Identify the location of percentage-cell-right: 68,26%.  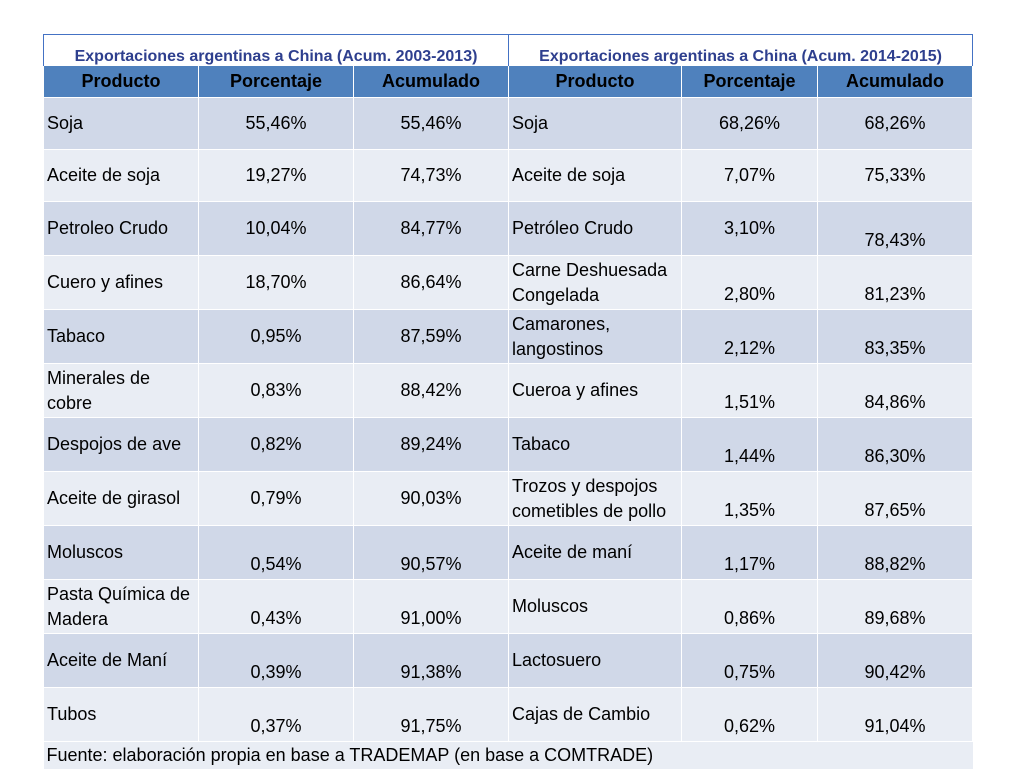
(750, 124).